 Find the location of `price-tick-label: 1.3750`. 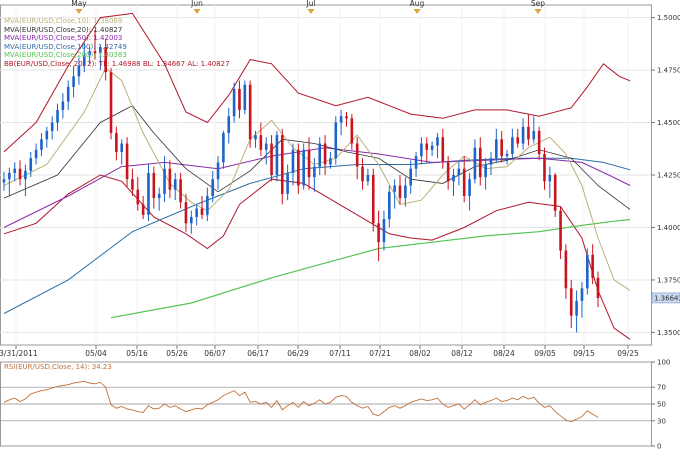

price-tick-label: 1.3750 is located at coordinates (668, 280).